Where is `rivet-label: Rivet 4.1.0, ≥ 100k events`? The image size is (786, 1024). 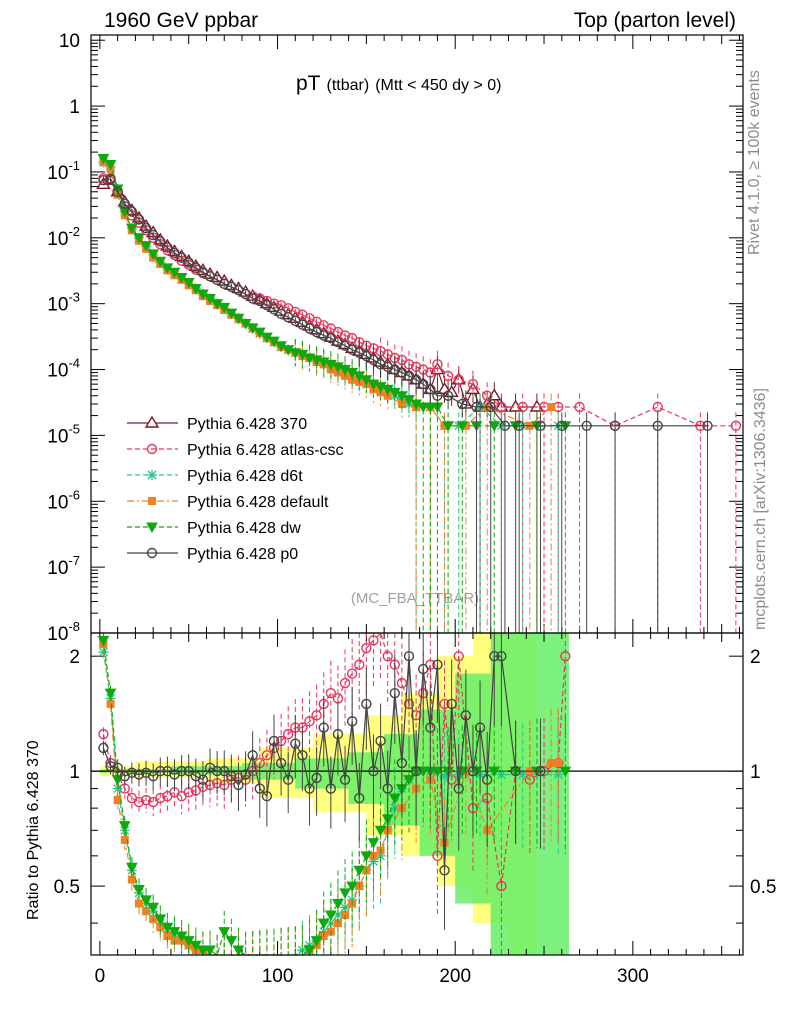
rivet-label: Rivet 4.1.0, ≥ 100k events is located at coordinates (754, 162).